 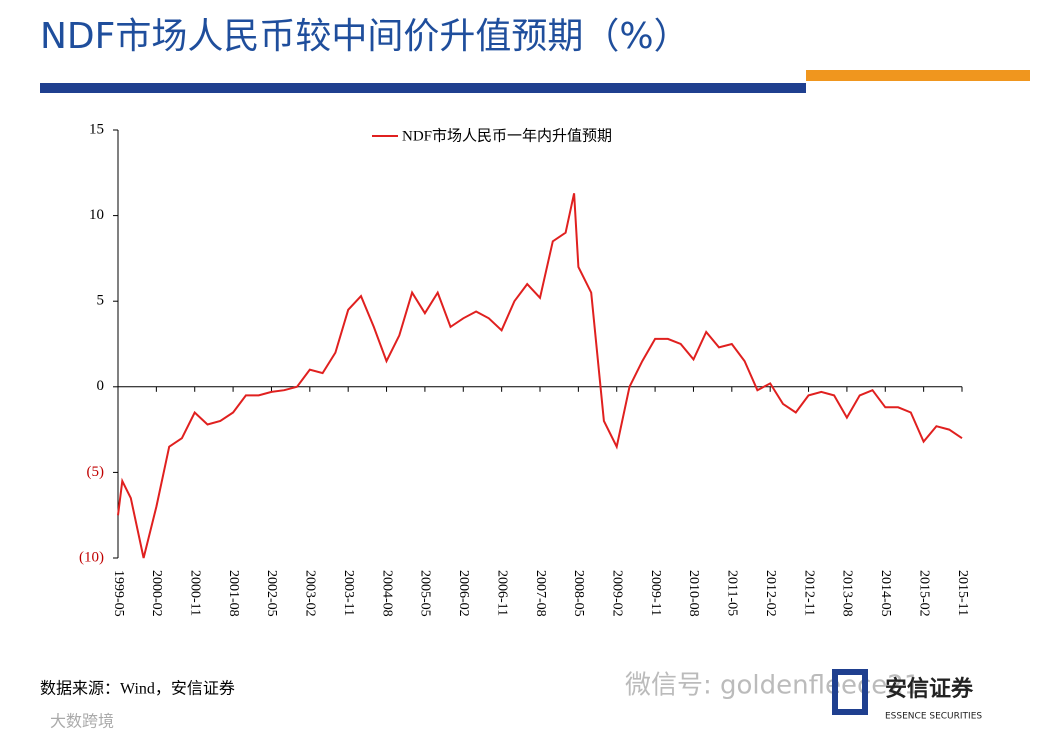 I want to click on x-tick-label: 2004-08, so click(x=386, y=593).